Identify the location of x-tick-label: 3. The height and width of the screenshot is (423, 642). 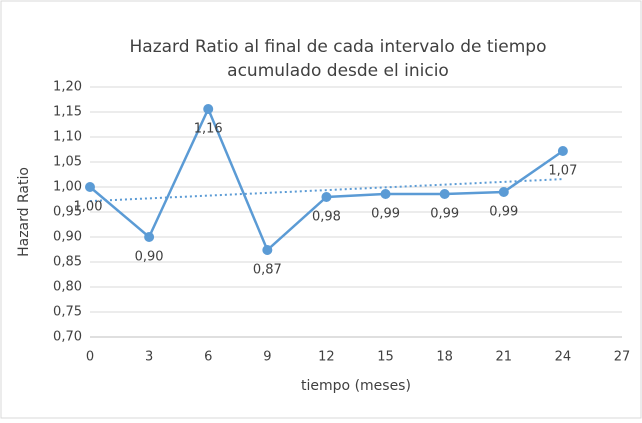
(149, 357).